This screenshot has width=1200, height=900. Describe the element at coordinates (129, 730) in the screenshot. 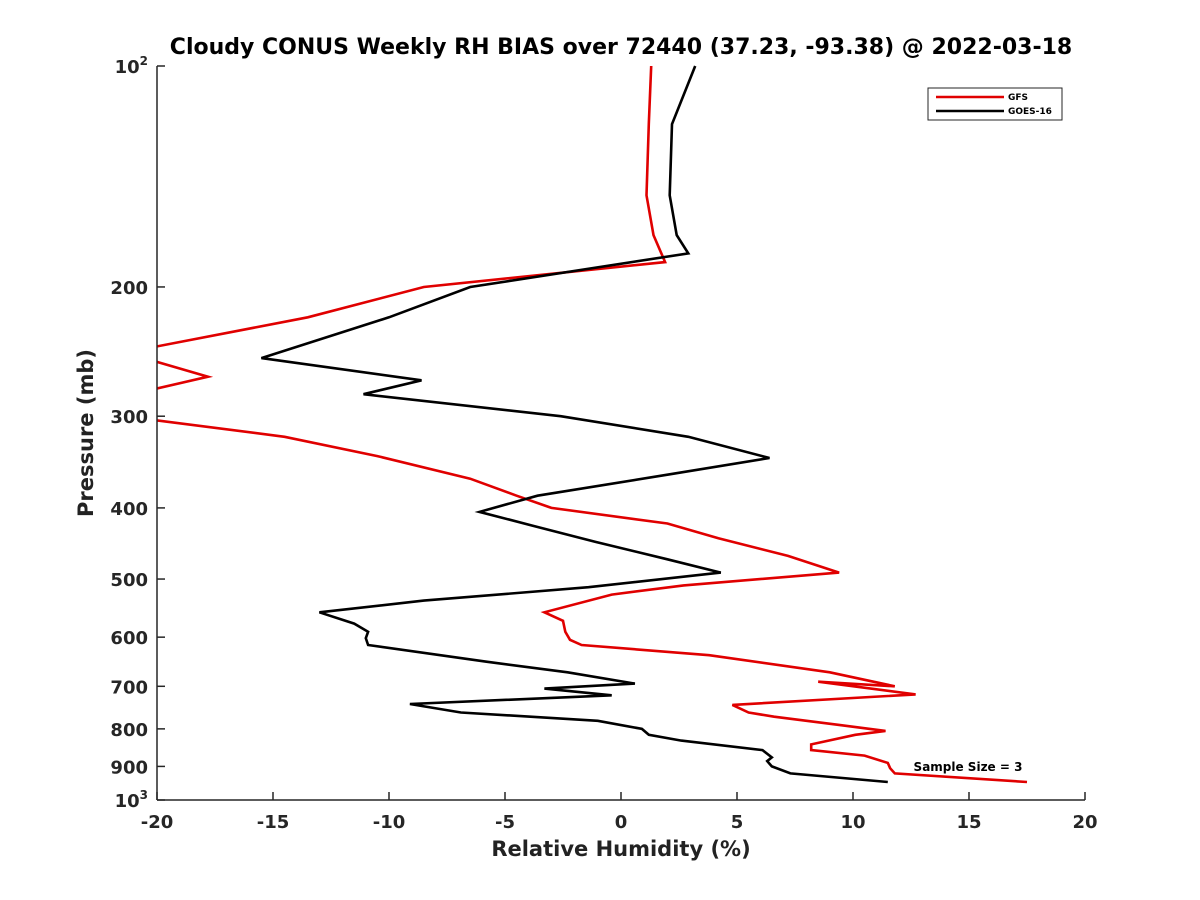

I see `y-tick-label: 800` at that location.